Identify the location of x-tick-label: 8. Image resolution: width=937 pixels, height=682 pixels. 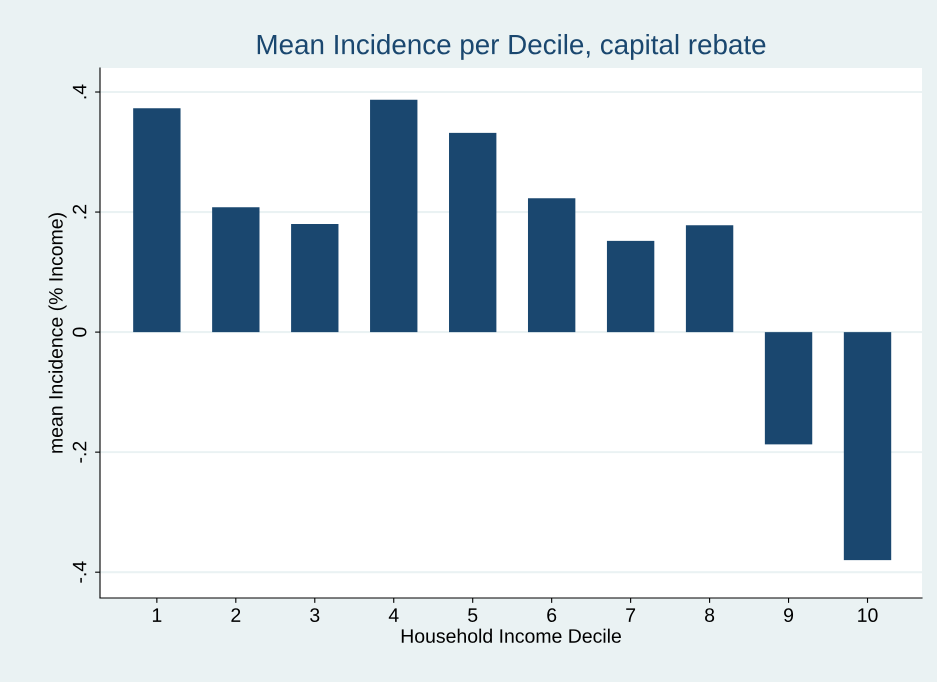
(709, 615).